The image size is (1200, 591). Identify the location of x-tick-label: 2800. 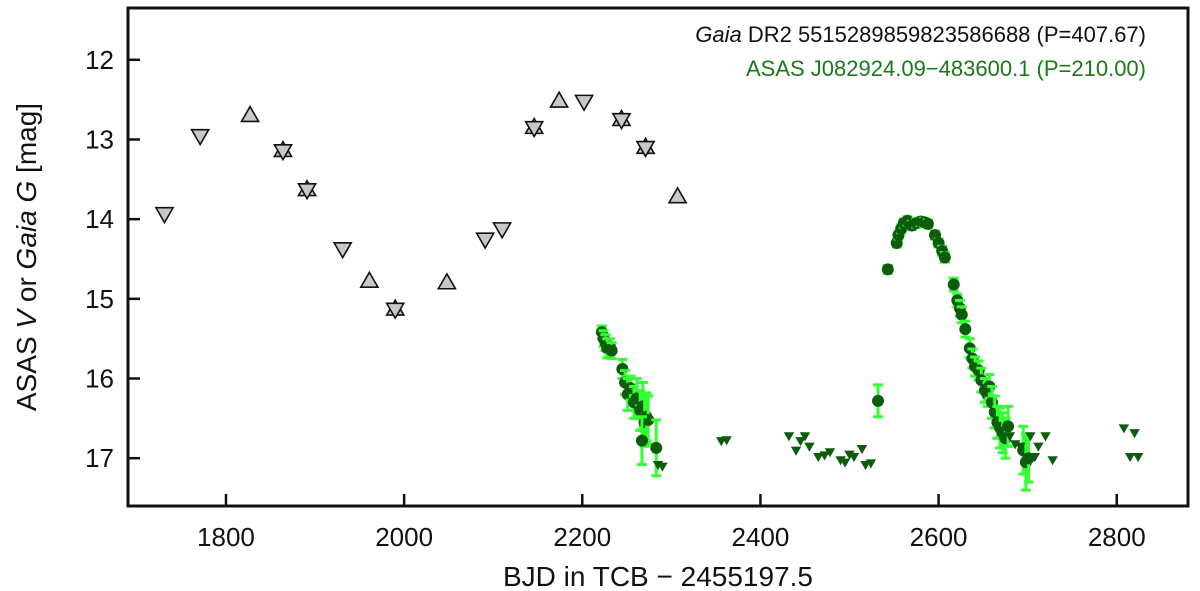
(1117, 537).